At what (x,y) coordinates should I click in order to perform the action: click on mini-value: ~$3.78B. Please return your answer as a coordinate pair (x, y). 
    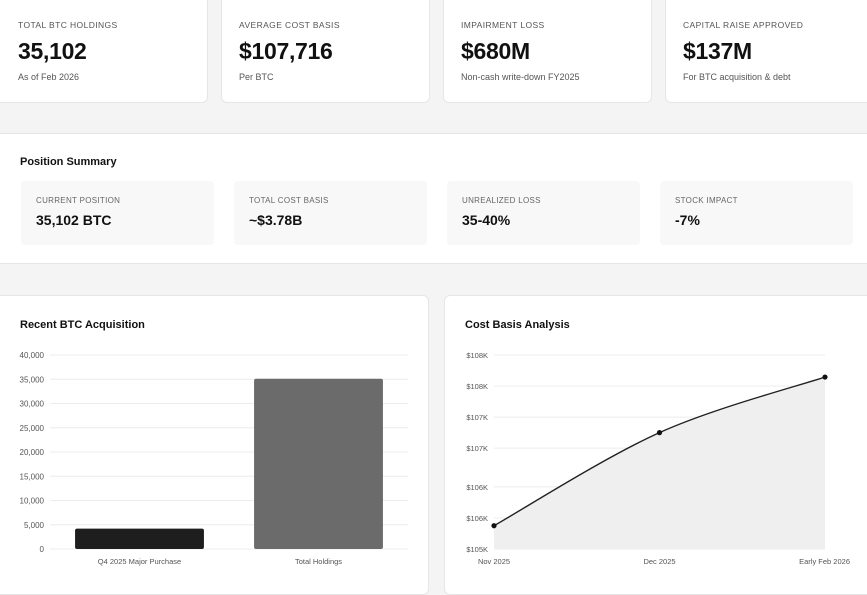
    Looking at the image, I should click on (276, 220).